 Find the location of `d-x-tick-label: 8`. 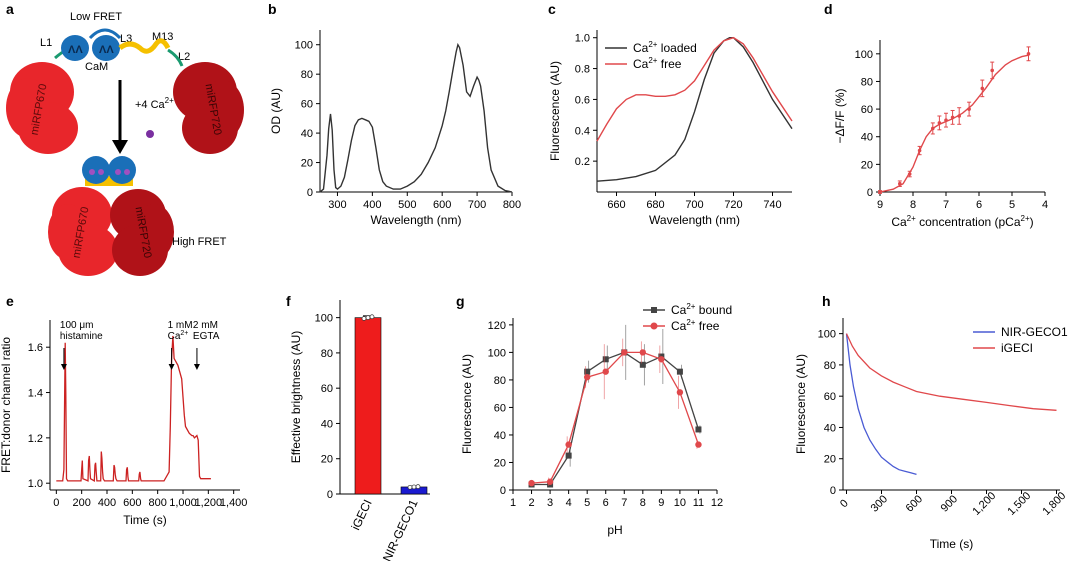

d-x-tick-label: 8 is located at coordinates (913, 205).